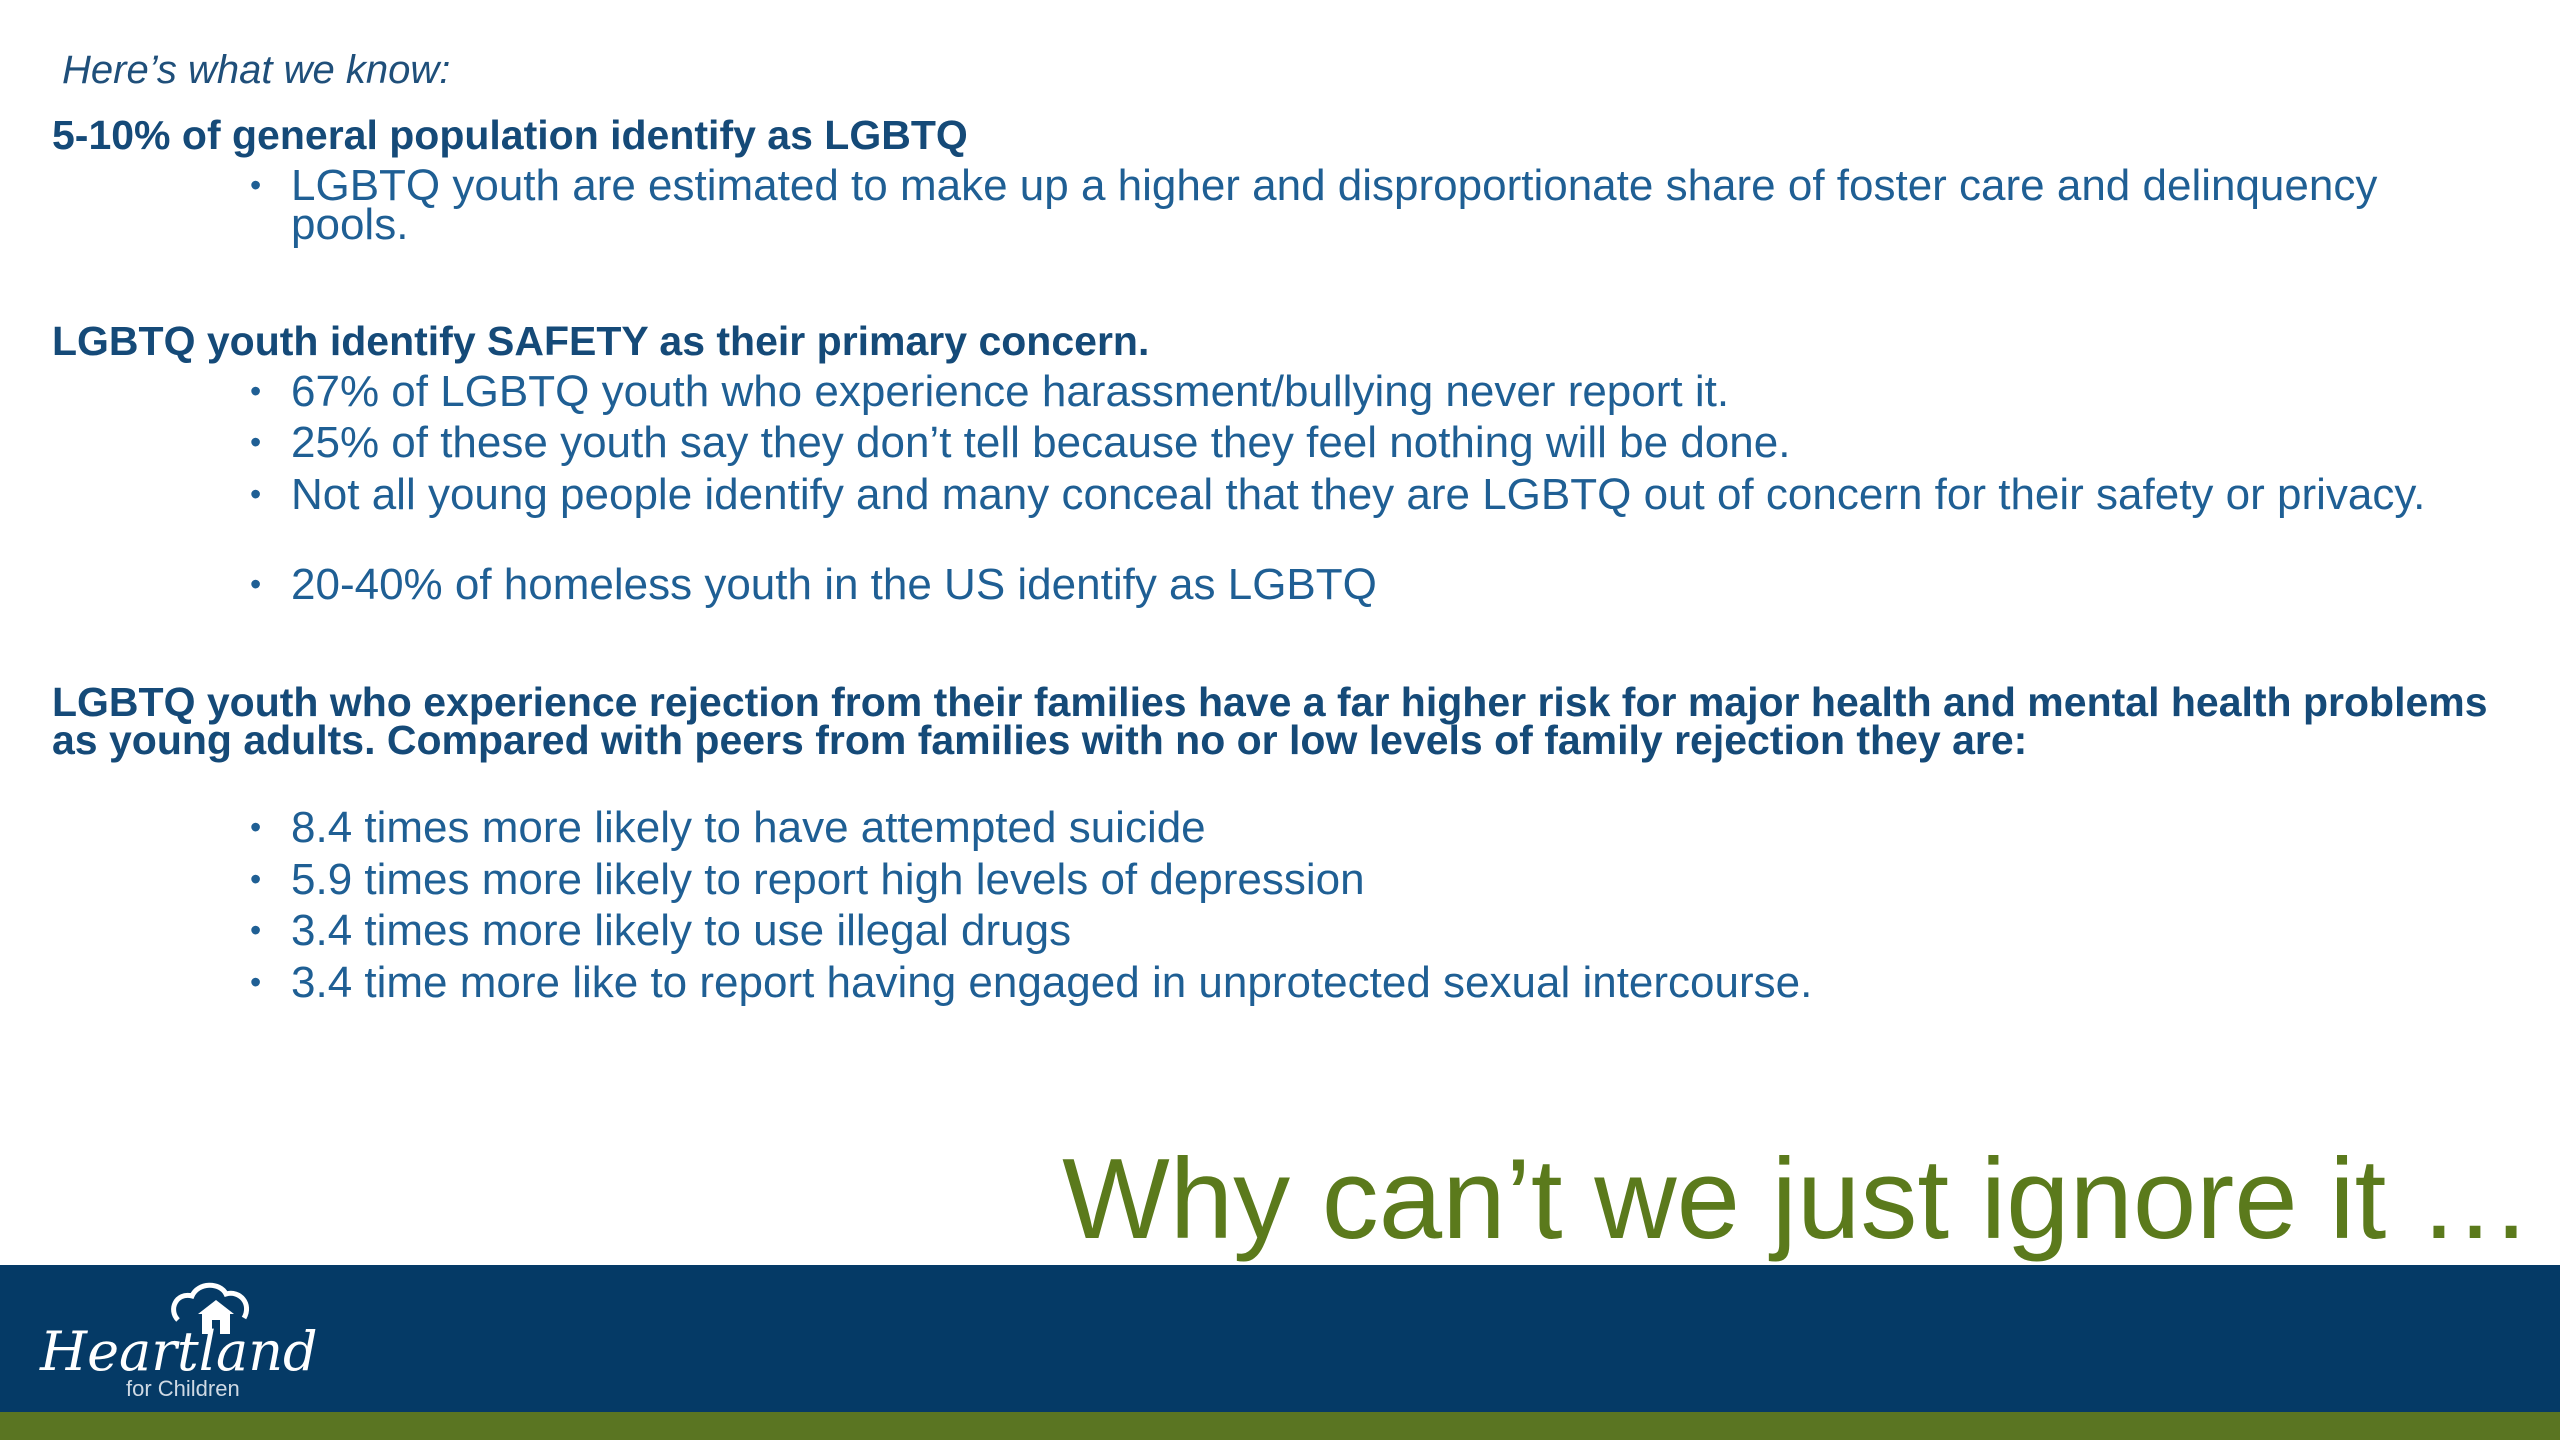  What do you see at coordinates (183, 1388) in the screenshot?
I see `logo-tagline: for Children` at bounding box center [183, 1388].